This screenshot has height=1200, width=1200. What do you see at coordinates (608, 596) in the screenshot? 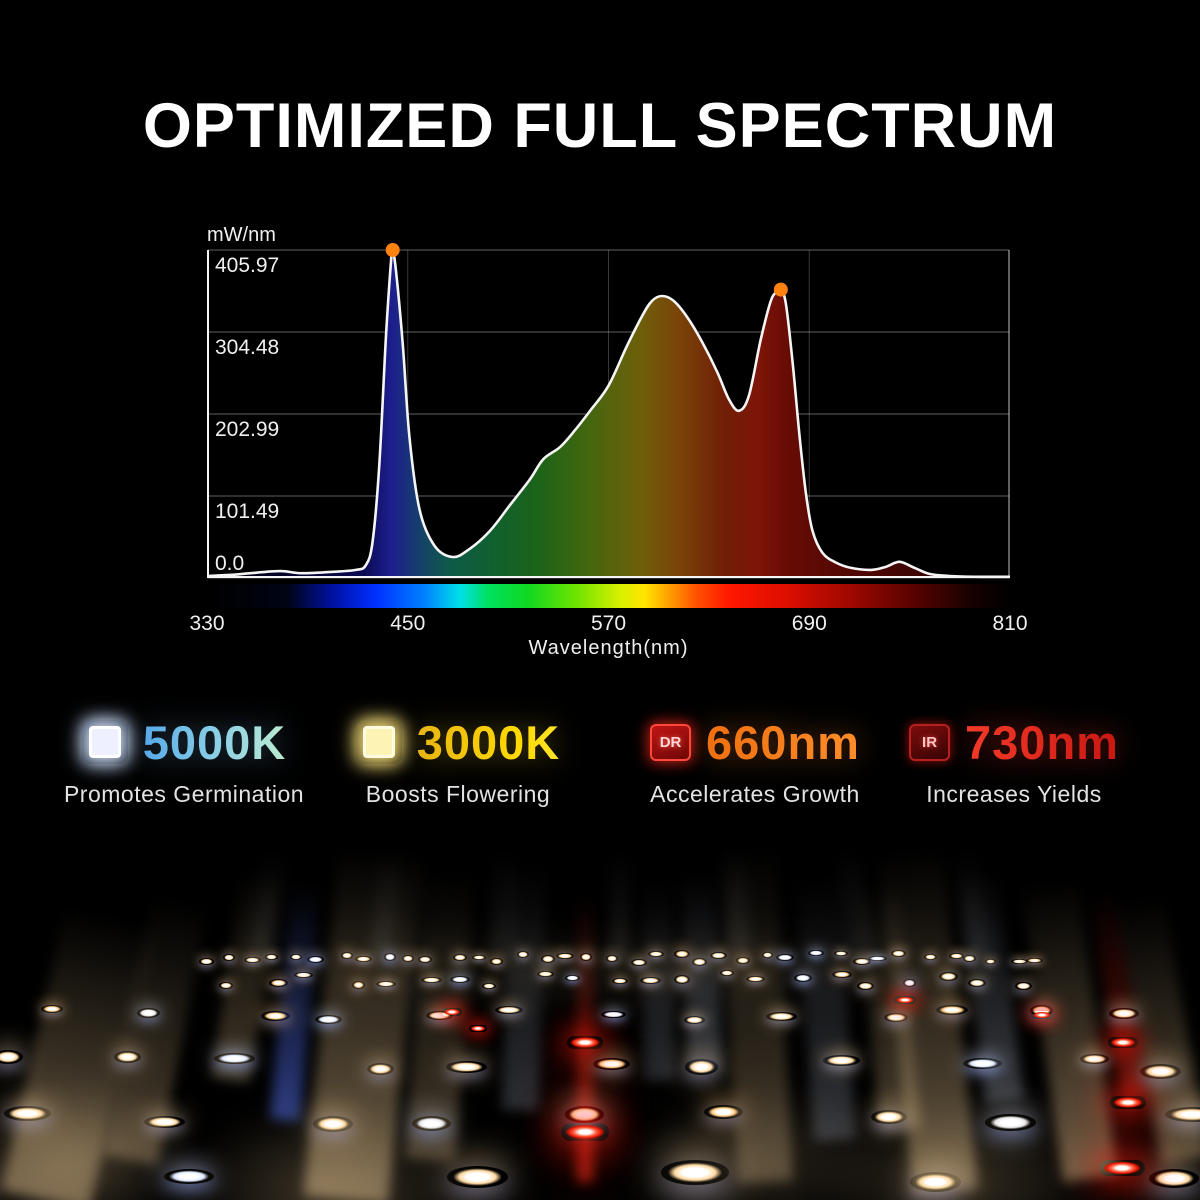
I see `wavelength-colorbar` at bounding box center [608, 596].